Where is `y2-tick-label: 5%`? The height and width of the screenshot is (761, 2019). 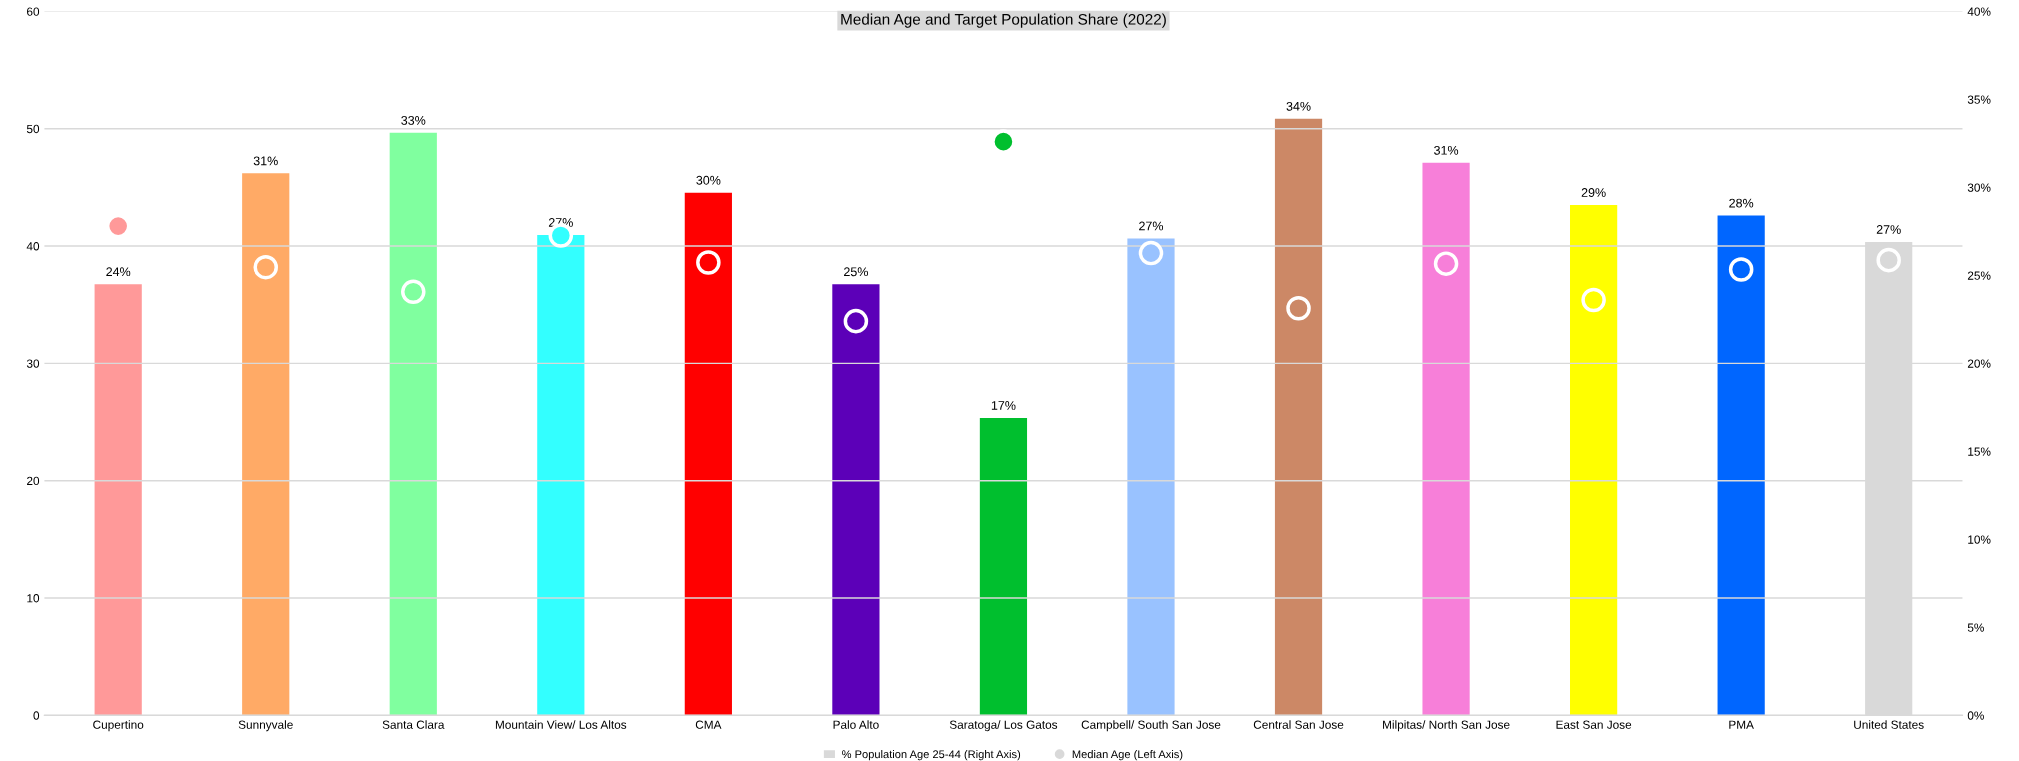
y2-tick-label: 5% is located at coordinates (1975, 627).